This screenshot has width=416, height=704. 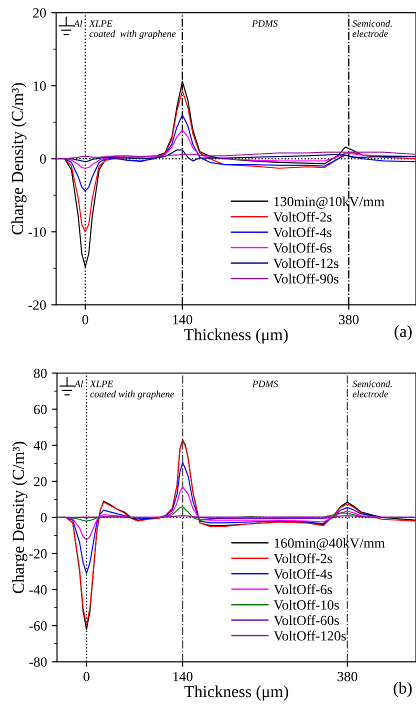 I want to click on y-tick-label: -80, so click(x=38, y=662).